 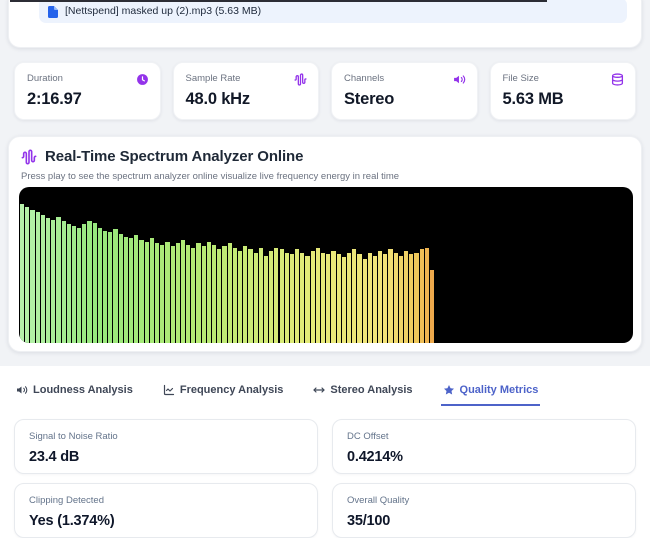 I want to click on chart-line-icon, so click(x=169, y=390).